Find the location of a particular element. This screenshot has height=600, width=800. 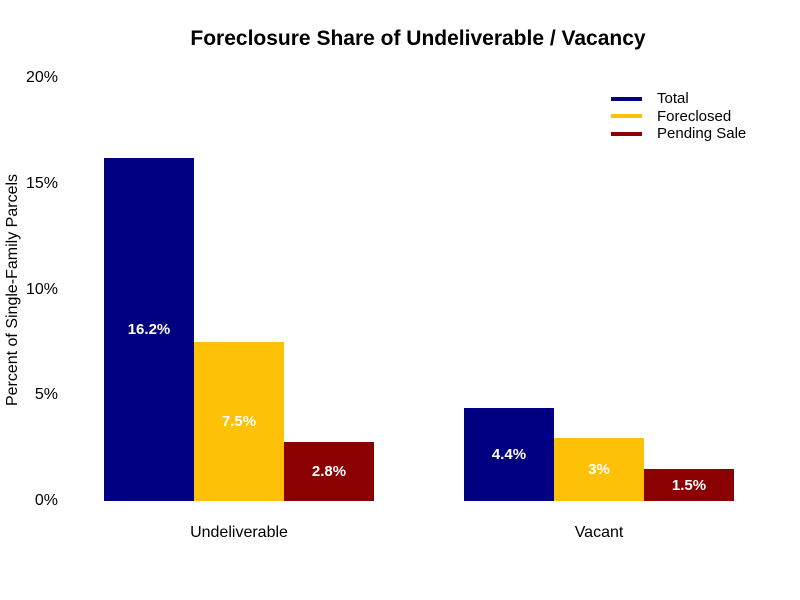

bar-value-label: 3% is located at coordinates (599, 469).